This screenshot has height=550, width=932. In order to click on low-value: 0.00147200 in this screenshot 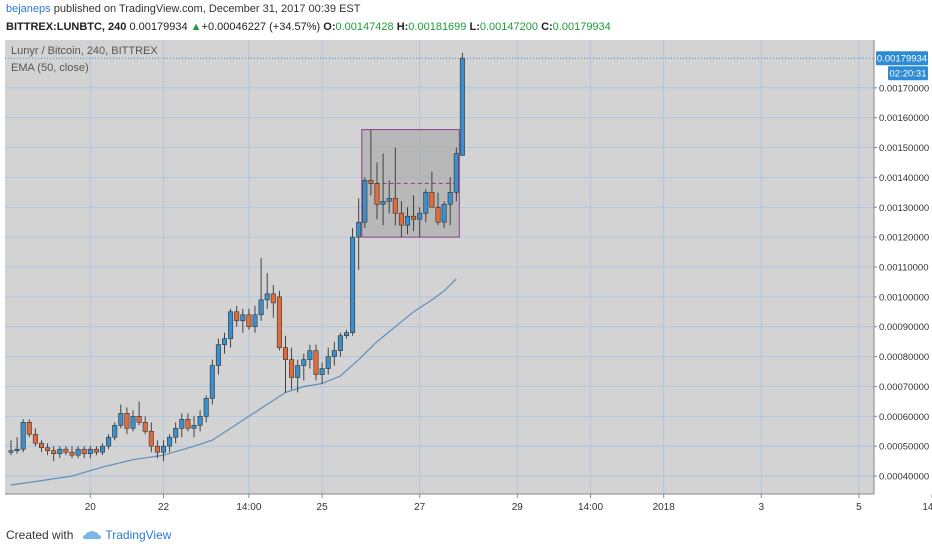, I will do `click(508, 27)`.